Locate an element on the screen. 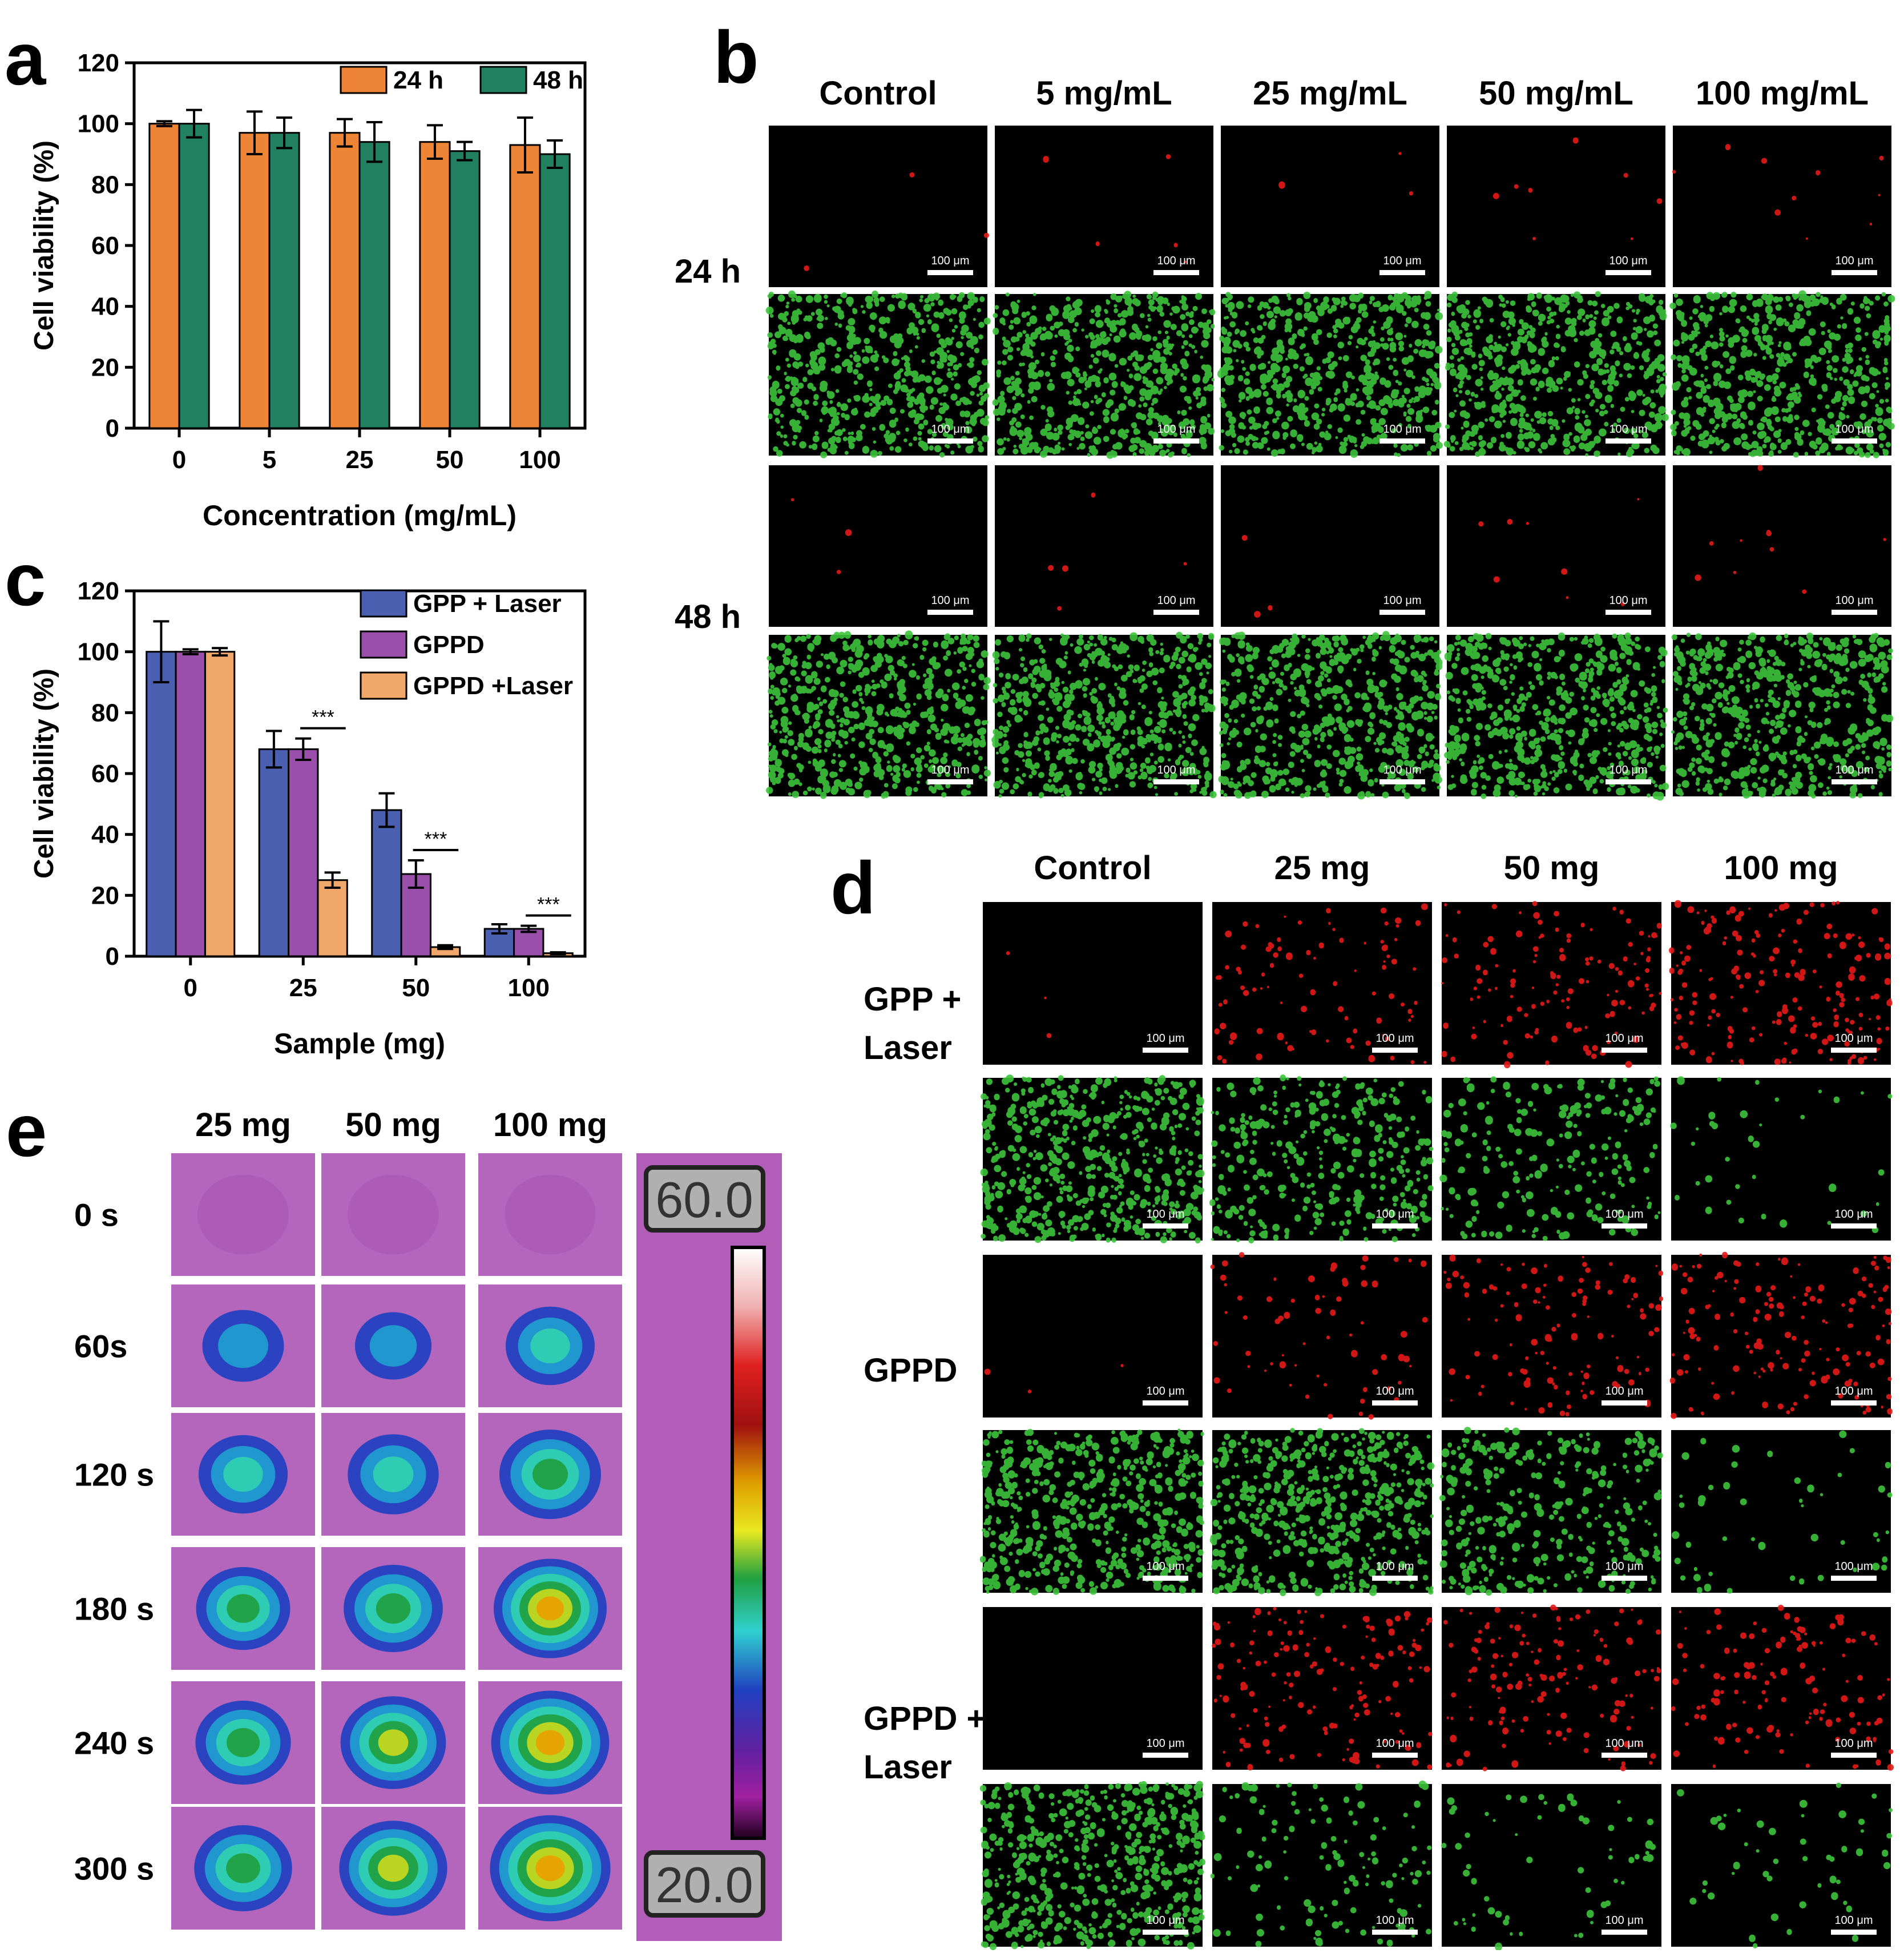 Image resolution: width=1904 pixels, height=1953 pixels. x-axis-label: Sample (mg) is located at coordinates (359, 1044).